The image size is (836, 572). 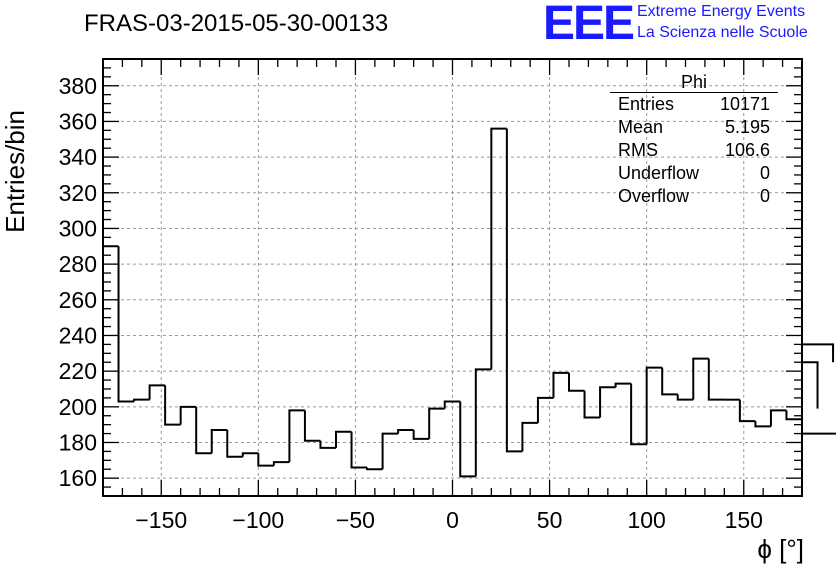 I want to click on x-axis-label: ϕ [°], so click(x=780, y=549).